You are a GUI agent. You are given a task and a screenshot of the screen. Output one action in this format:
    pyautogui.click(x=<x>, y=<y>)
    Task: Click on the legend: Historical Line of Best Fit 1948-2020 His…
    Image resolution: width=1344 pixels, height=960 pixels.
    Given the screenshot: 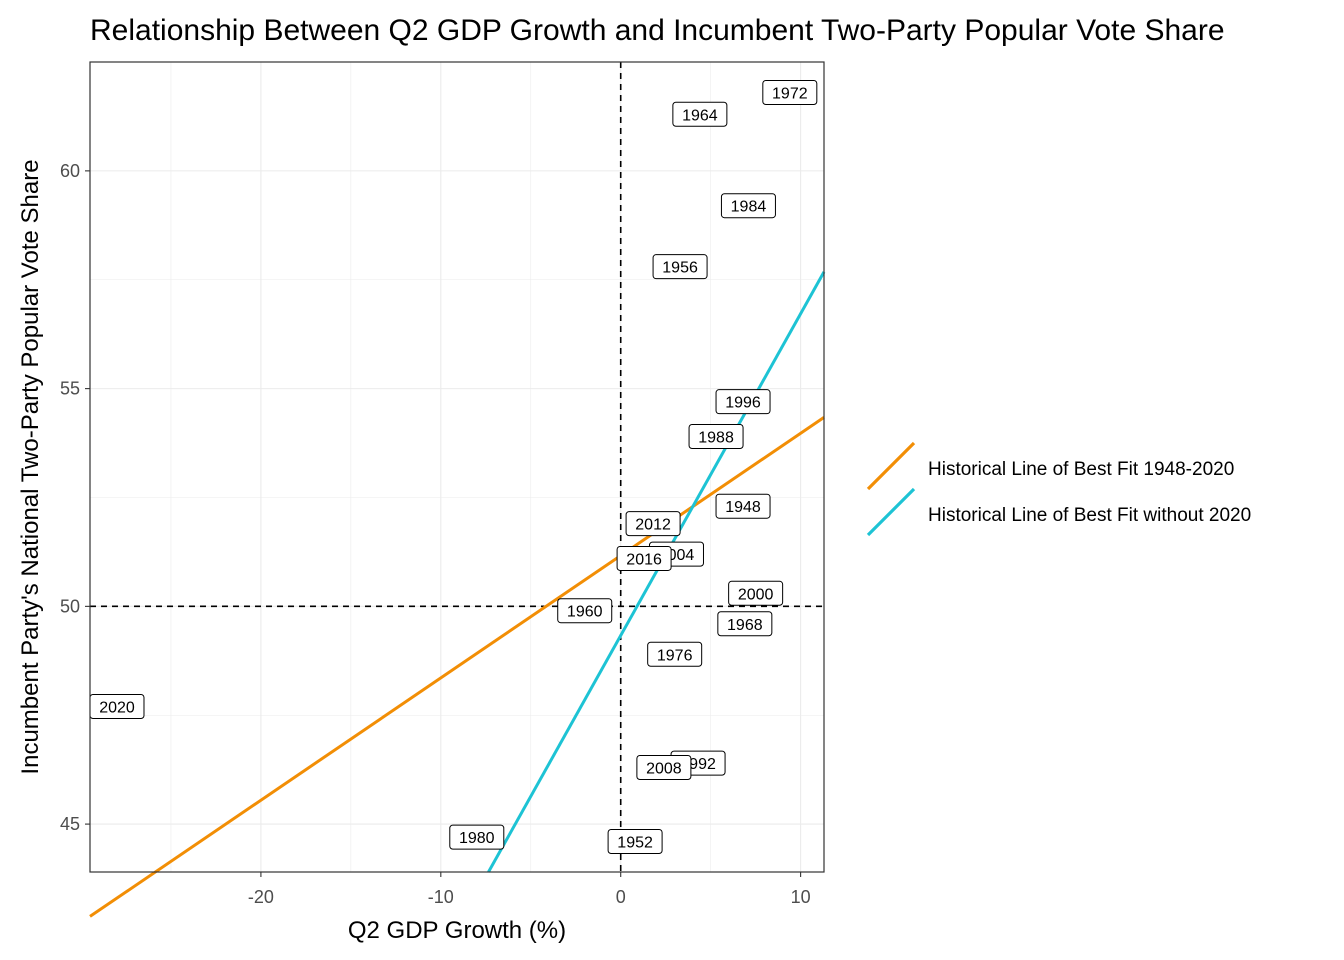 What is the action you would take?
    pyautogui.click(x=1058, y=489)
    